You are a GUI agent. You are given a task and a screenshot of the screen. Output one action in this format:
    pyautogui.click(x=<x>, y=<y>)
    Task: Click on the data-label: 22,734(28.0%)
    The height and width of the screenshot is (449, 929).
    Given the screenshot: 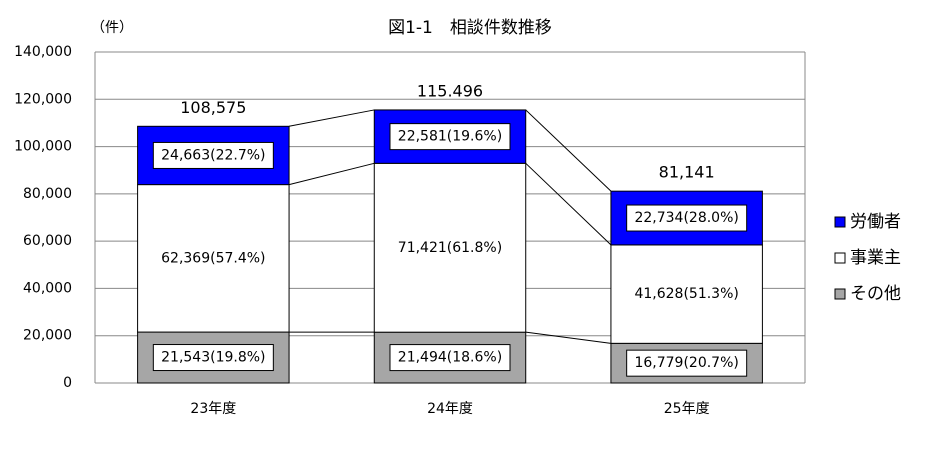 What is the action you would take?
    pyautogui.click(x=686, y=218)
    